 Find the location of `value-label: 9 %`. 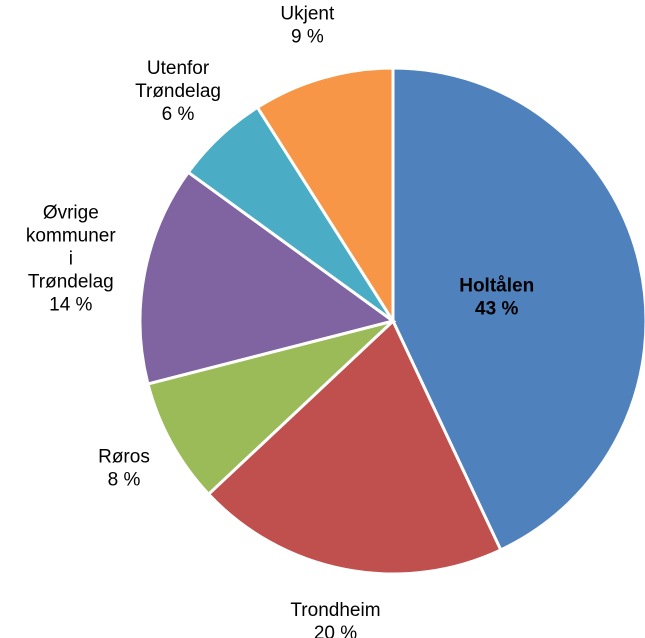

value-label: 9 % is located at coordinates (307, 37).